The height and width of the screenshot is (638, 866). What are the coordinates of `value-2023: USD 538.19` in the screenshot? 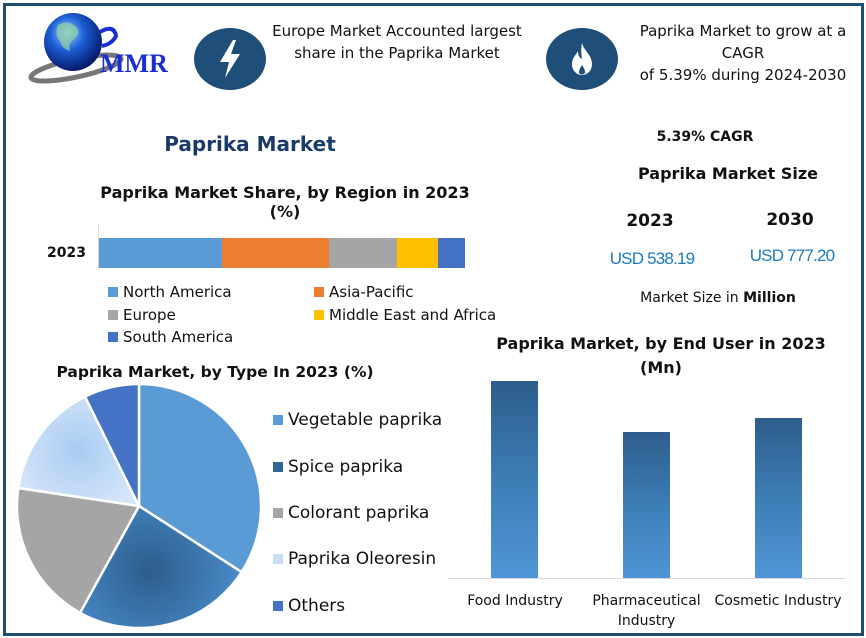 It's located at (652, 258).